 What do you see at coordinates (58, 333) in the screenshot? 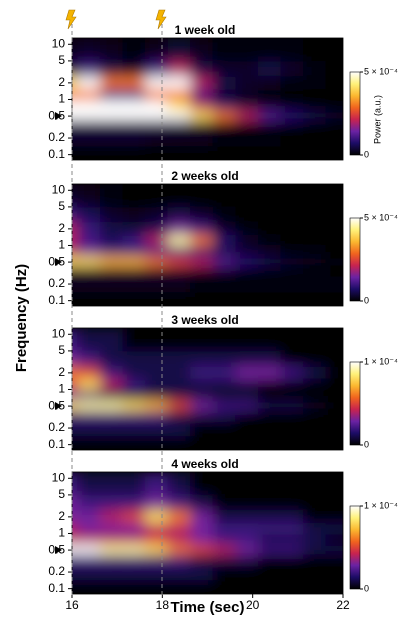
I see `frequency-markers` at bounding box center [58, 333].